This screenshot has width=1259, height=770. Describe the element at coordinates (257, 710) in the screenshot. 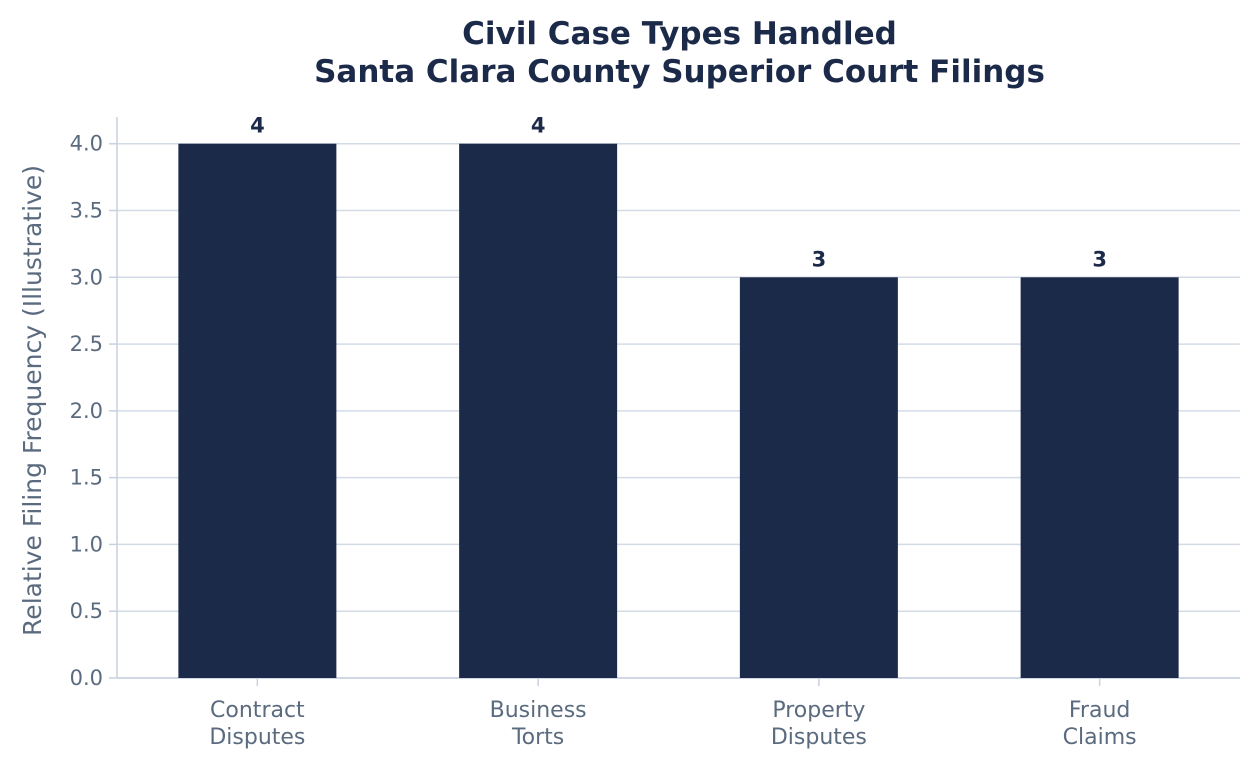

I see `x-tick-label: Contract` at that location.